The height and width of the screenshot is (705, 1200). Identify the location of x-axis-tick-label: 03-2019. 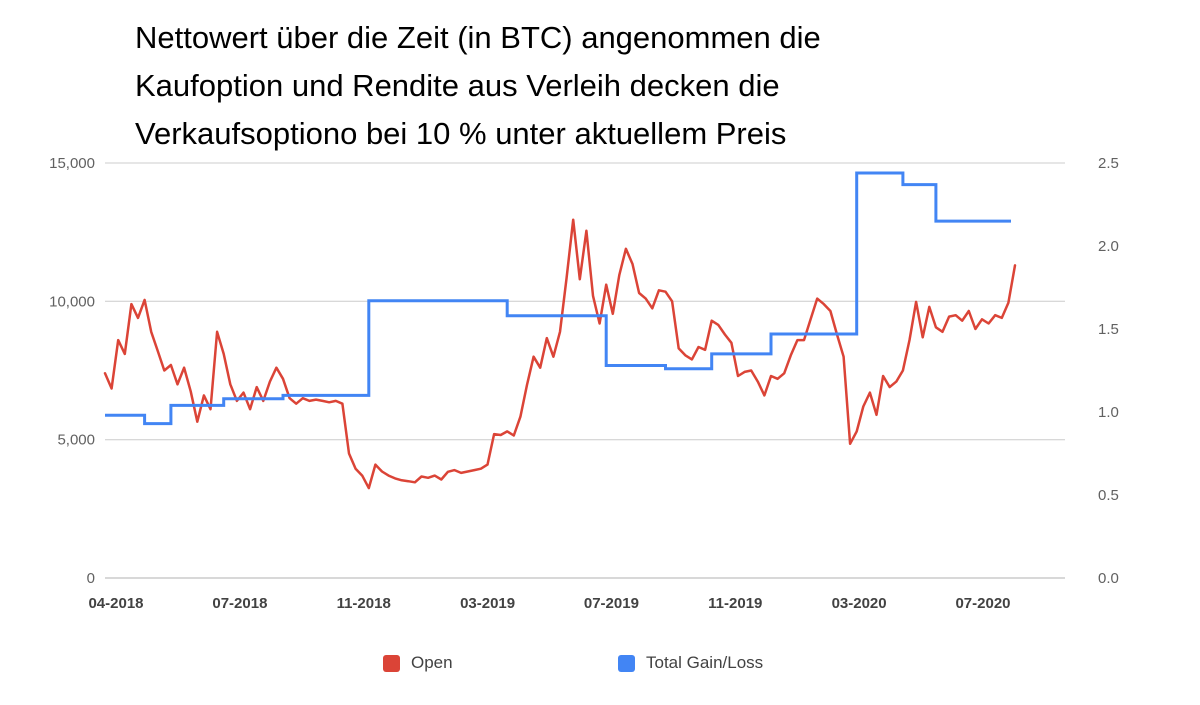
(487, 603).